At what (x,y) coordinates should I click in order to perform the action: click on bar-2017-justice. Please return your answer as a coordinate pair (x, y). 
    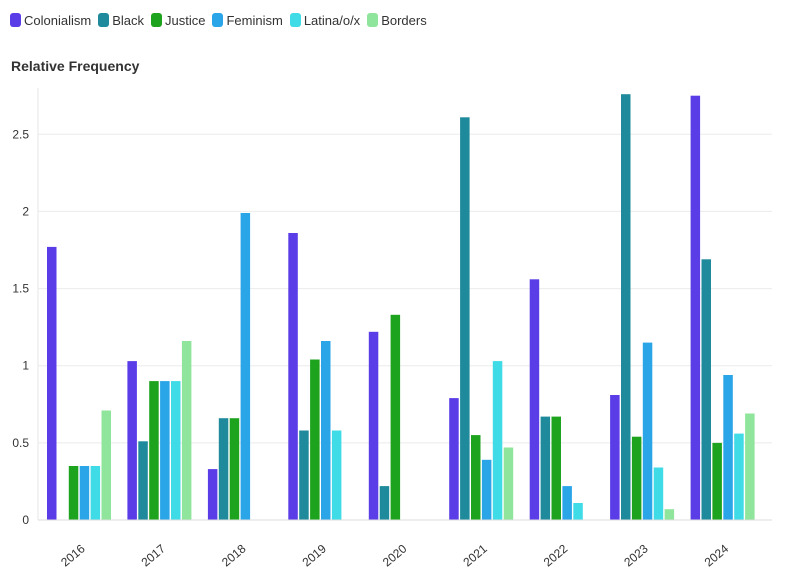
    Looking at the image, I should click on (154, 450).